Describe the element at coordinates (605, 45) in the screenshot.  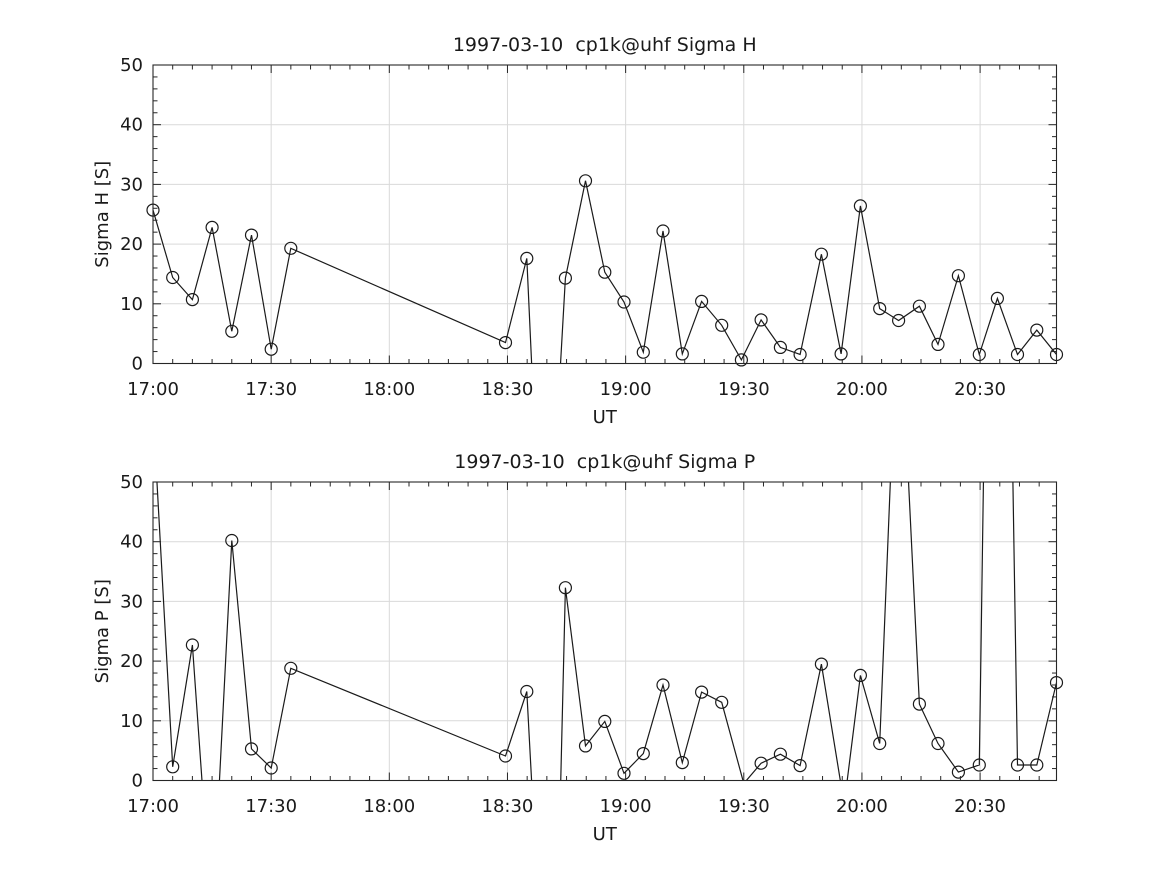
I see `plot-title: 1997-03-10 cp1k@uhf Sigma H` at that location.